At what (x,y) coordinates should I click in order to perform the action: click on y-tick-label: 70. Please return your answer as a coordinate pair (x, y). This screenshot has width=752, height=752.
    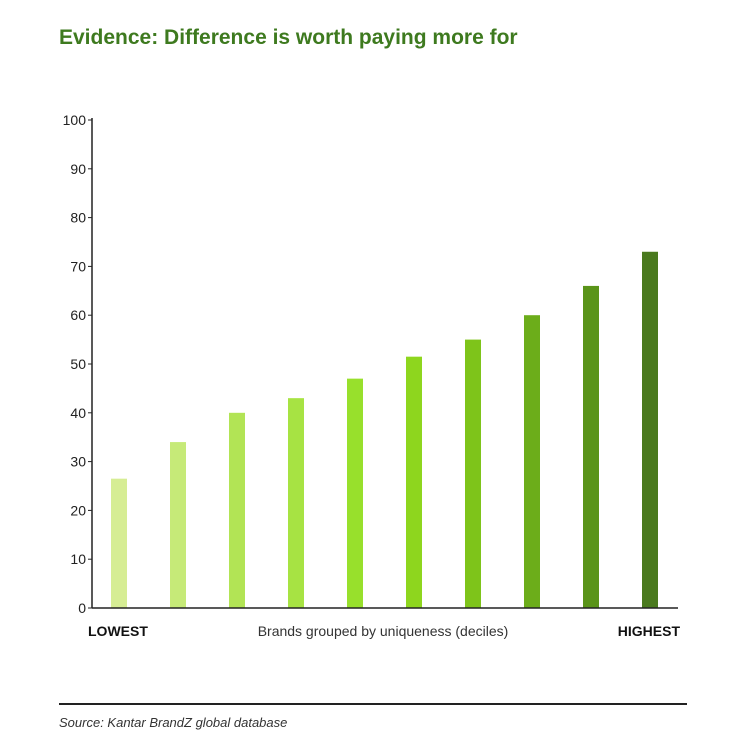
    Looking at the image, I should click on (78, 266).